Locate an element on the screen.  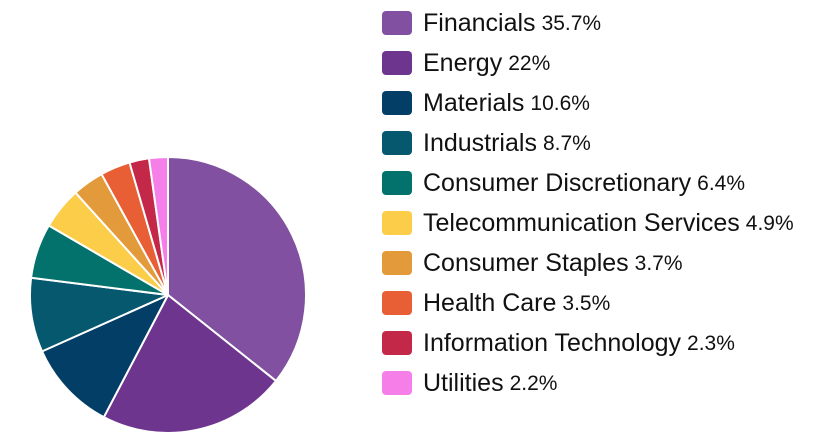
legend-label: Health Care is located at coordinates (490, 302).